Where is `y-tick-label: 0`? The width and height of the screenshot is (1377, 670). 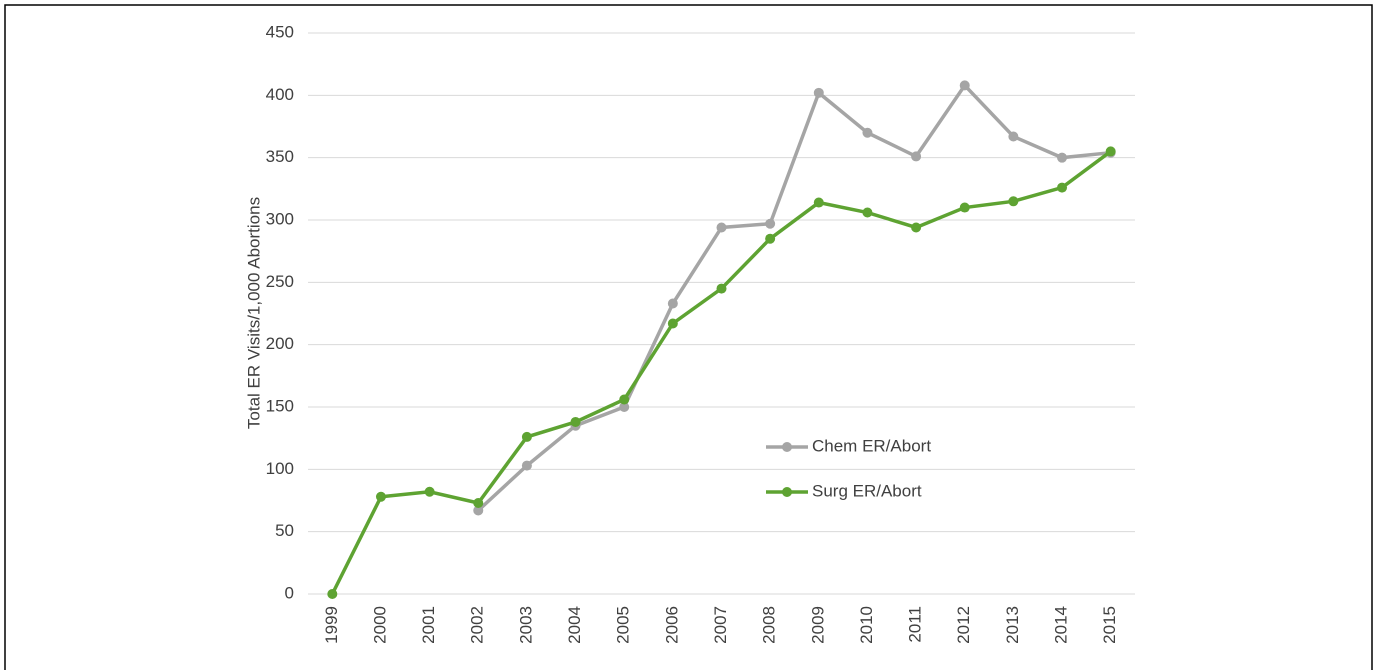 y-tick-label: 0 is located at coordinates (289, 592).